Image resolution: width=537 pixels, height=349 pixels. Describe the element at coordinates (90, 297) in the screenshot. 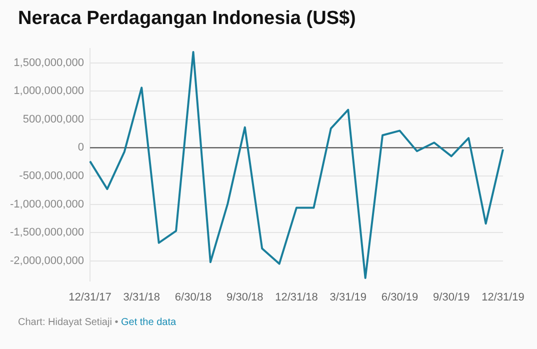

I see `x-tick-label: 12/31/17` at that location.